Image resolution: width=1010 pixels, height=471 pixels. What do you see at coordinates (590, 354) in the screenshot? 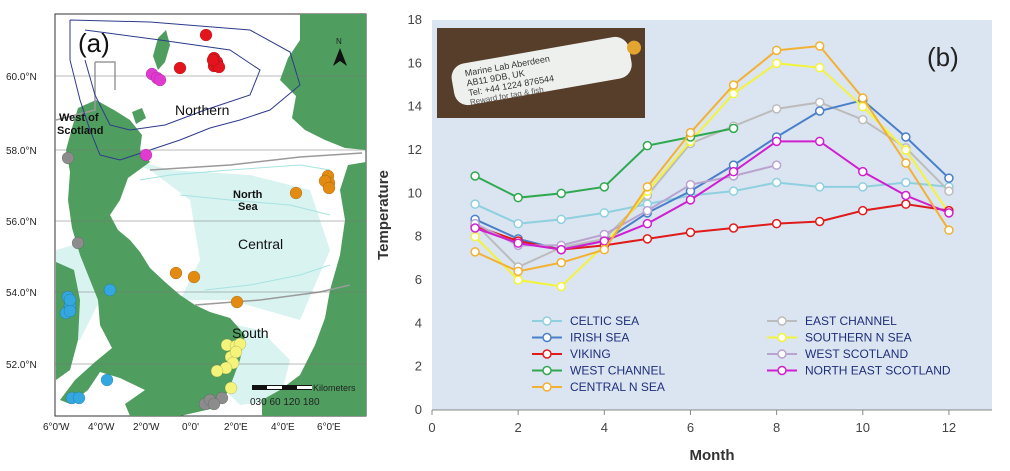
I see `legend-label: VIKING` at bounding box center [590, 354].